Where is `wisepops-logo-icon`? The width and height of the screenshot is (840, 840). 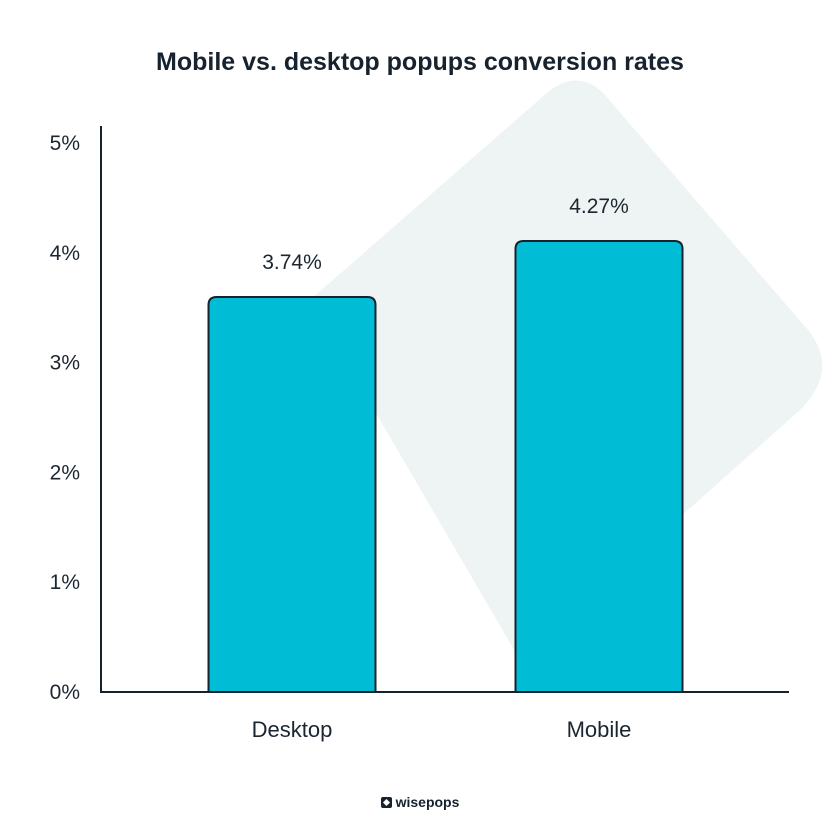 wisepops-logo-icon is located at coordinates (386, 802).